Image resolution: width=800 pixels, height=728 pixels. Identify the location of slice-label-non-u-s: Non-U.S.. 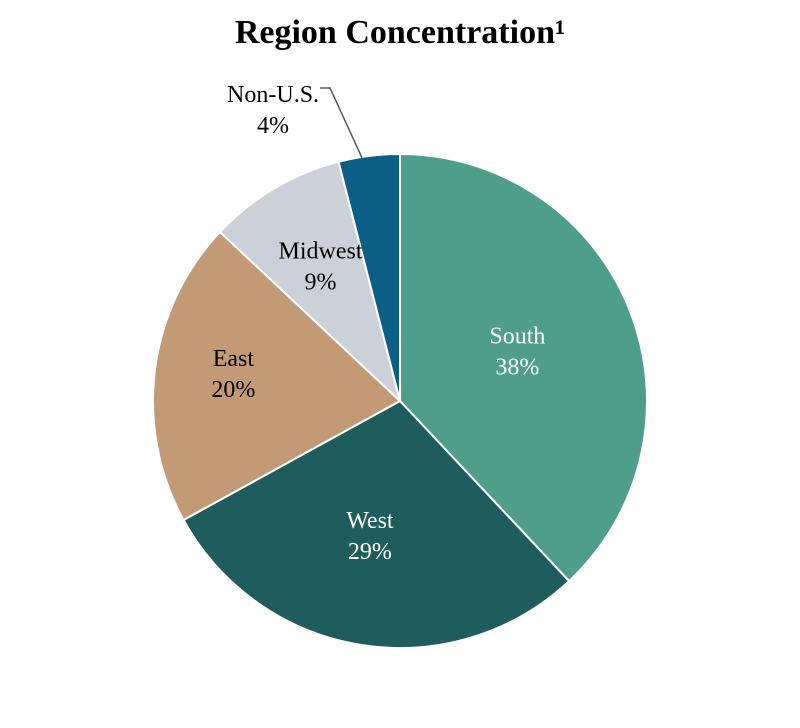
(273, 95).